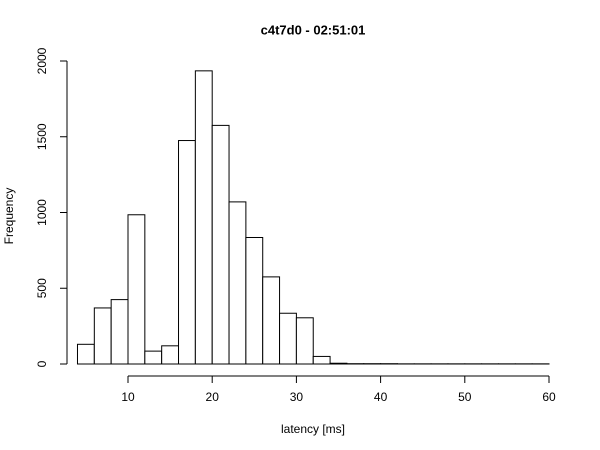 The image size is (600, 450). I want to click on x-axis-label: latency [ms], so click(313, 429).